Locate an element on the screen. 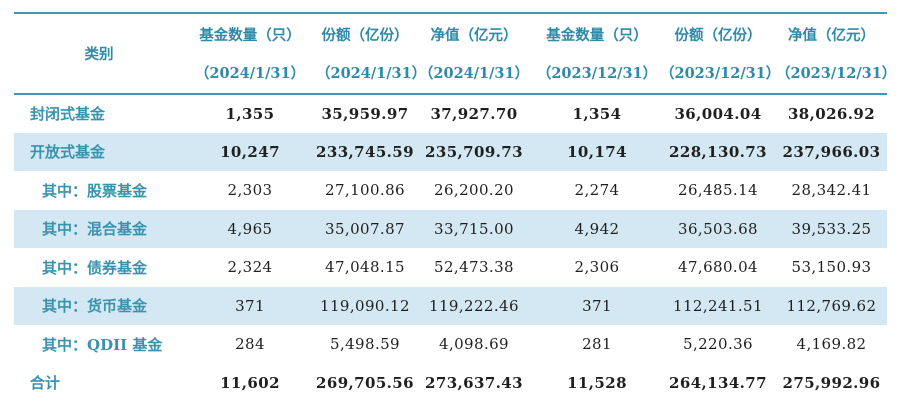 Image resolution: width=901 pixels, height=401 pixels. value-cell: 2,306 is located at coordinates (597, 267).